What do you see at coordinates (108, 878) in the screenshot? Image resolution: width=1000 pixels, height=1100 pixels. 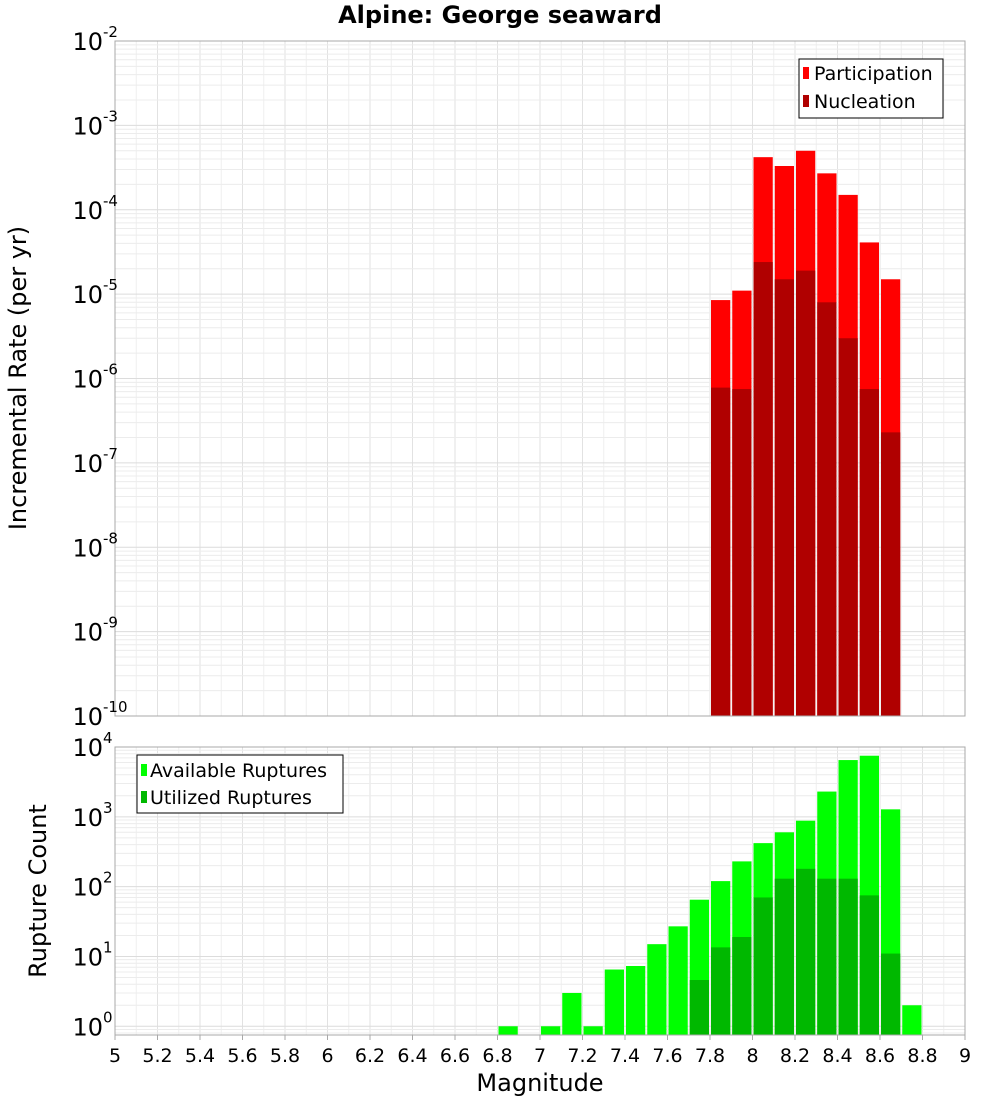 I see `count-y-tick-exponent: 2` at bounding box center [108, 878].